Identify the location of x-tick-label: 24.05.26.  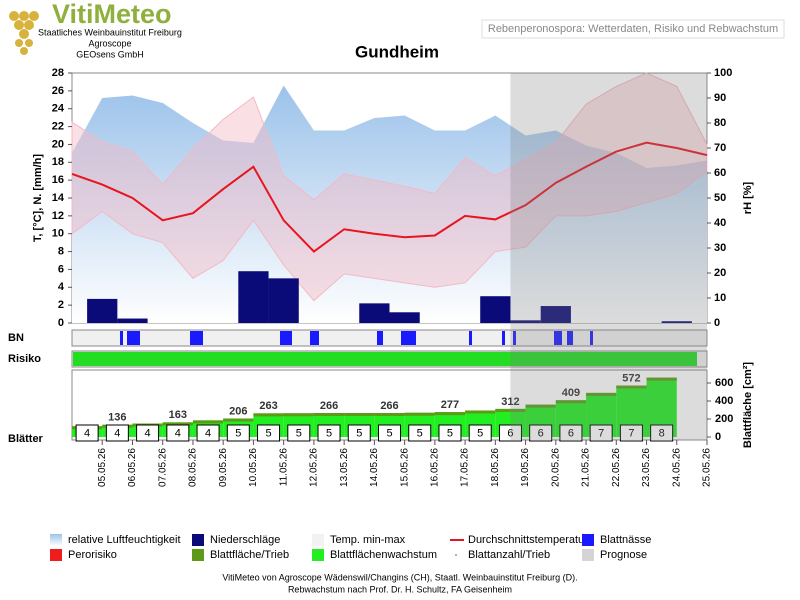
(676, 467).